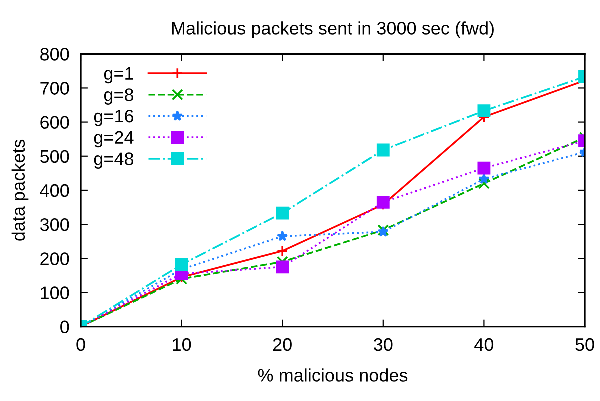 This screenshot has width=600, height=401. What do you see at coordinates (282, 345) in the screenshot?
I see `x-tick-label: 20` at bounding box center [282, 345].